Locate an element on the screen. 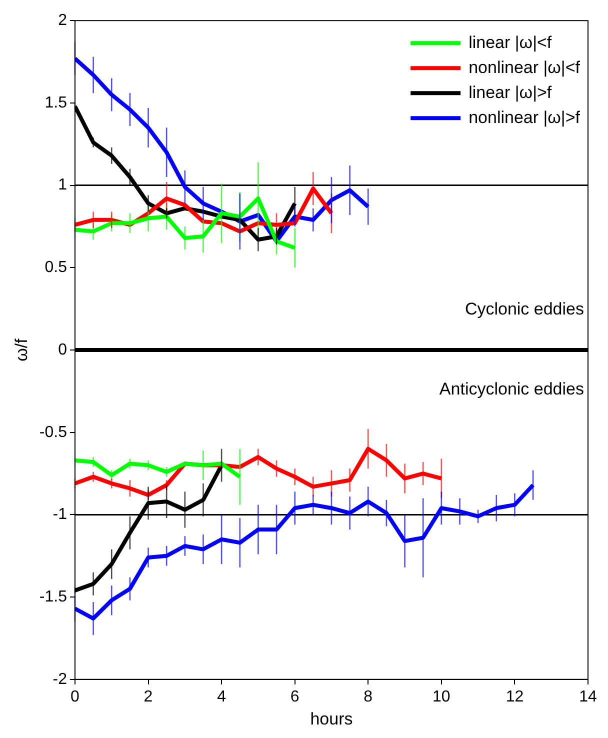  y-tick-label: -2 is located at coordinates (60, 679).